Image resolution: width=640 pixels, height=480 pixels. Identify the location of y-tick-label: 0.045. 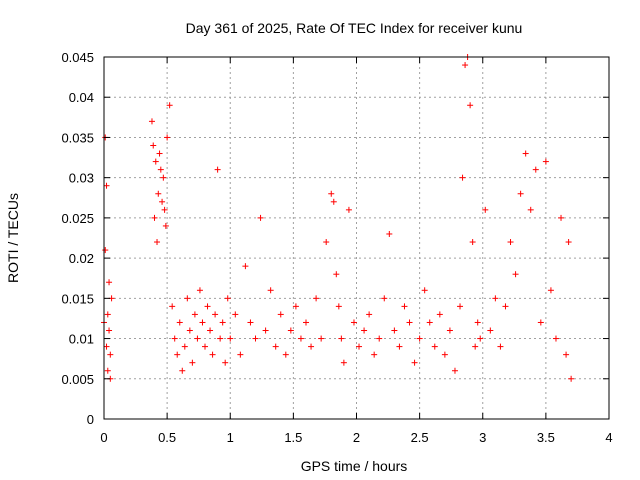
(77, 57).